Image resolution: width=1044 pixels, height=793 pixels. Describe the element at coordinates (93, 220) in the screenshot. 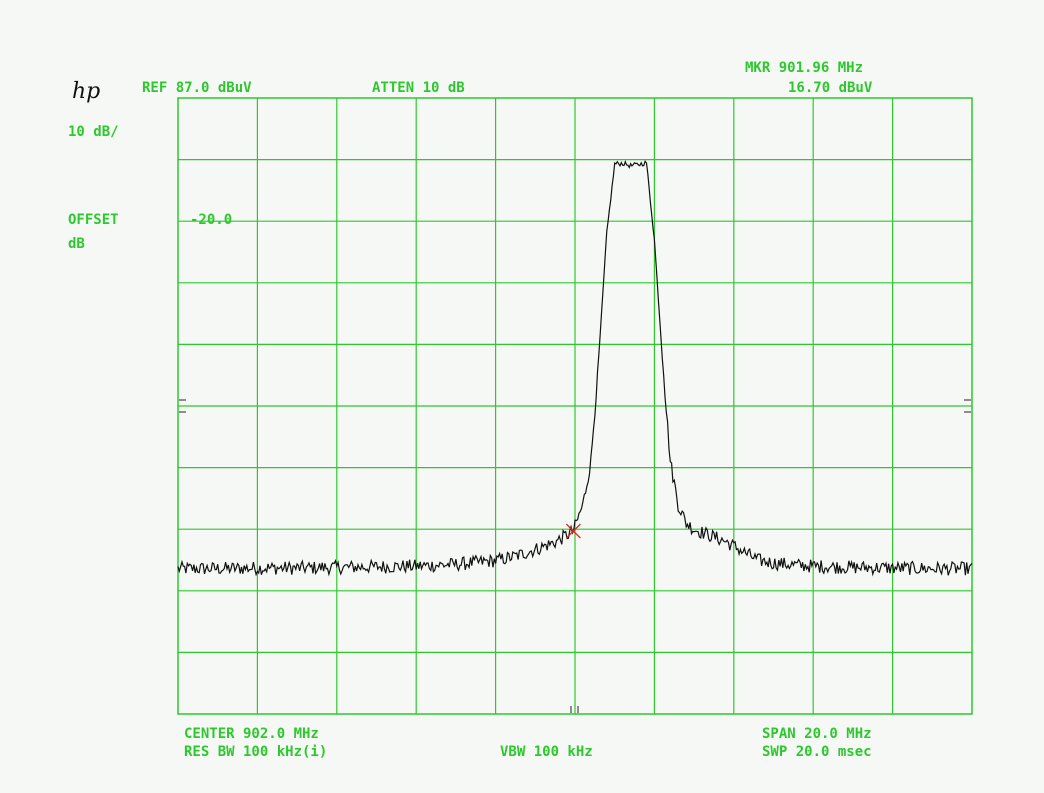

I see `offset-label: OFFSET` at that location.